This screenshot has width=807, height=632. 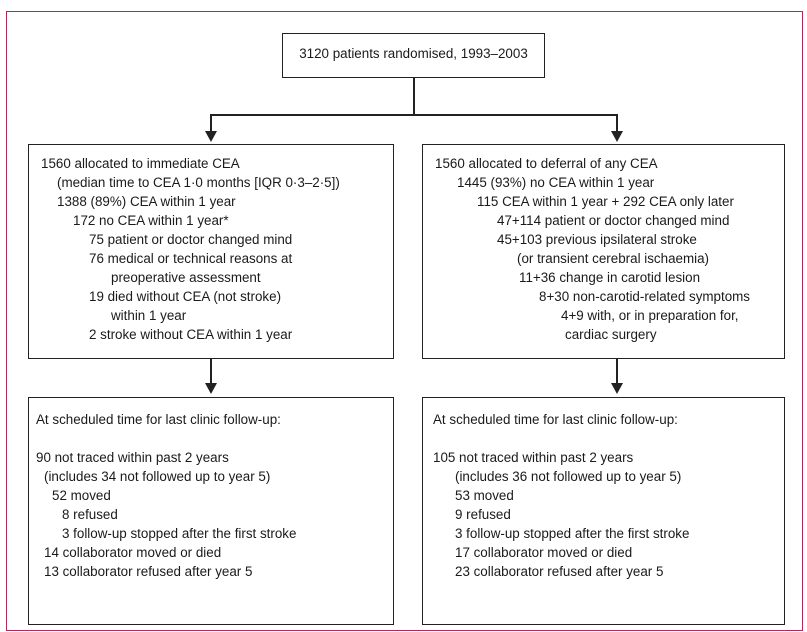 What do you see at coordinates (140, 163) in the screenshot?
I see `box-line: 1560 allocated to immediate CEA` at bounding box center [140, 163].